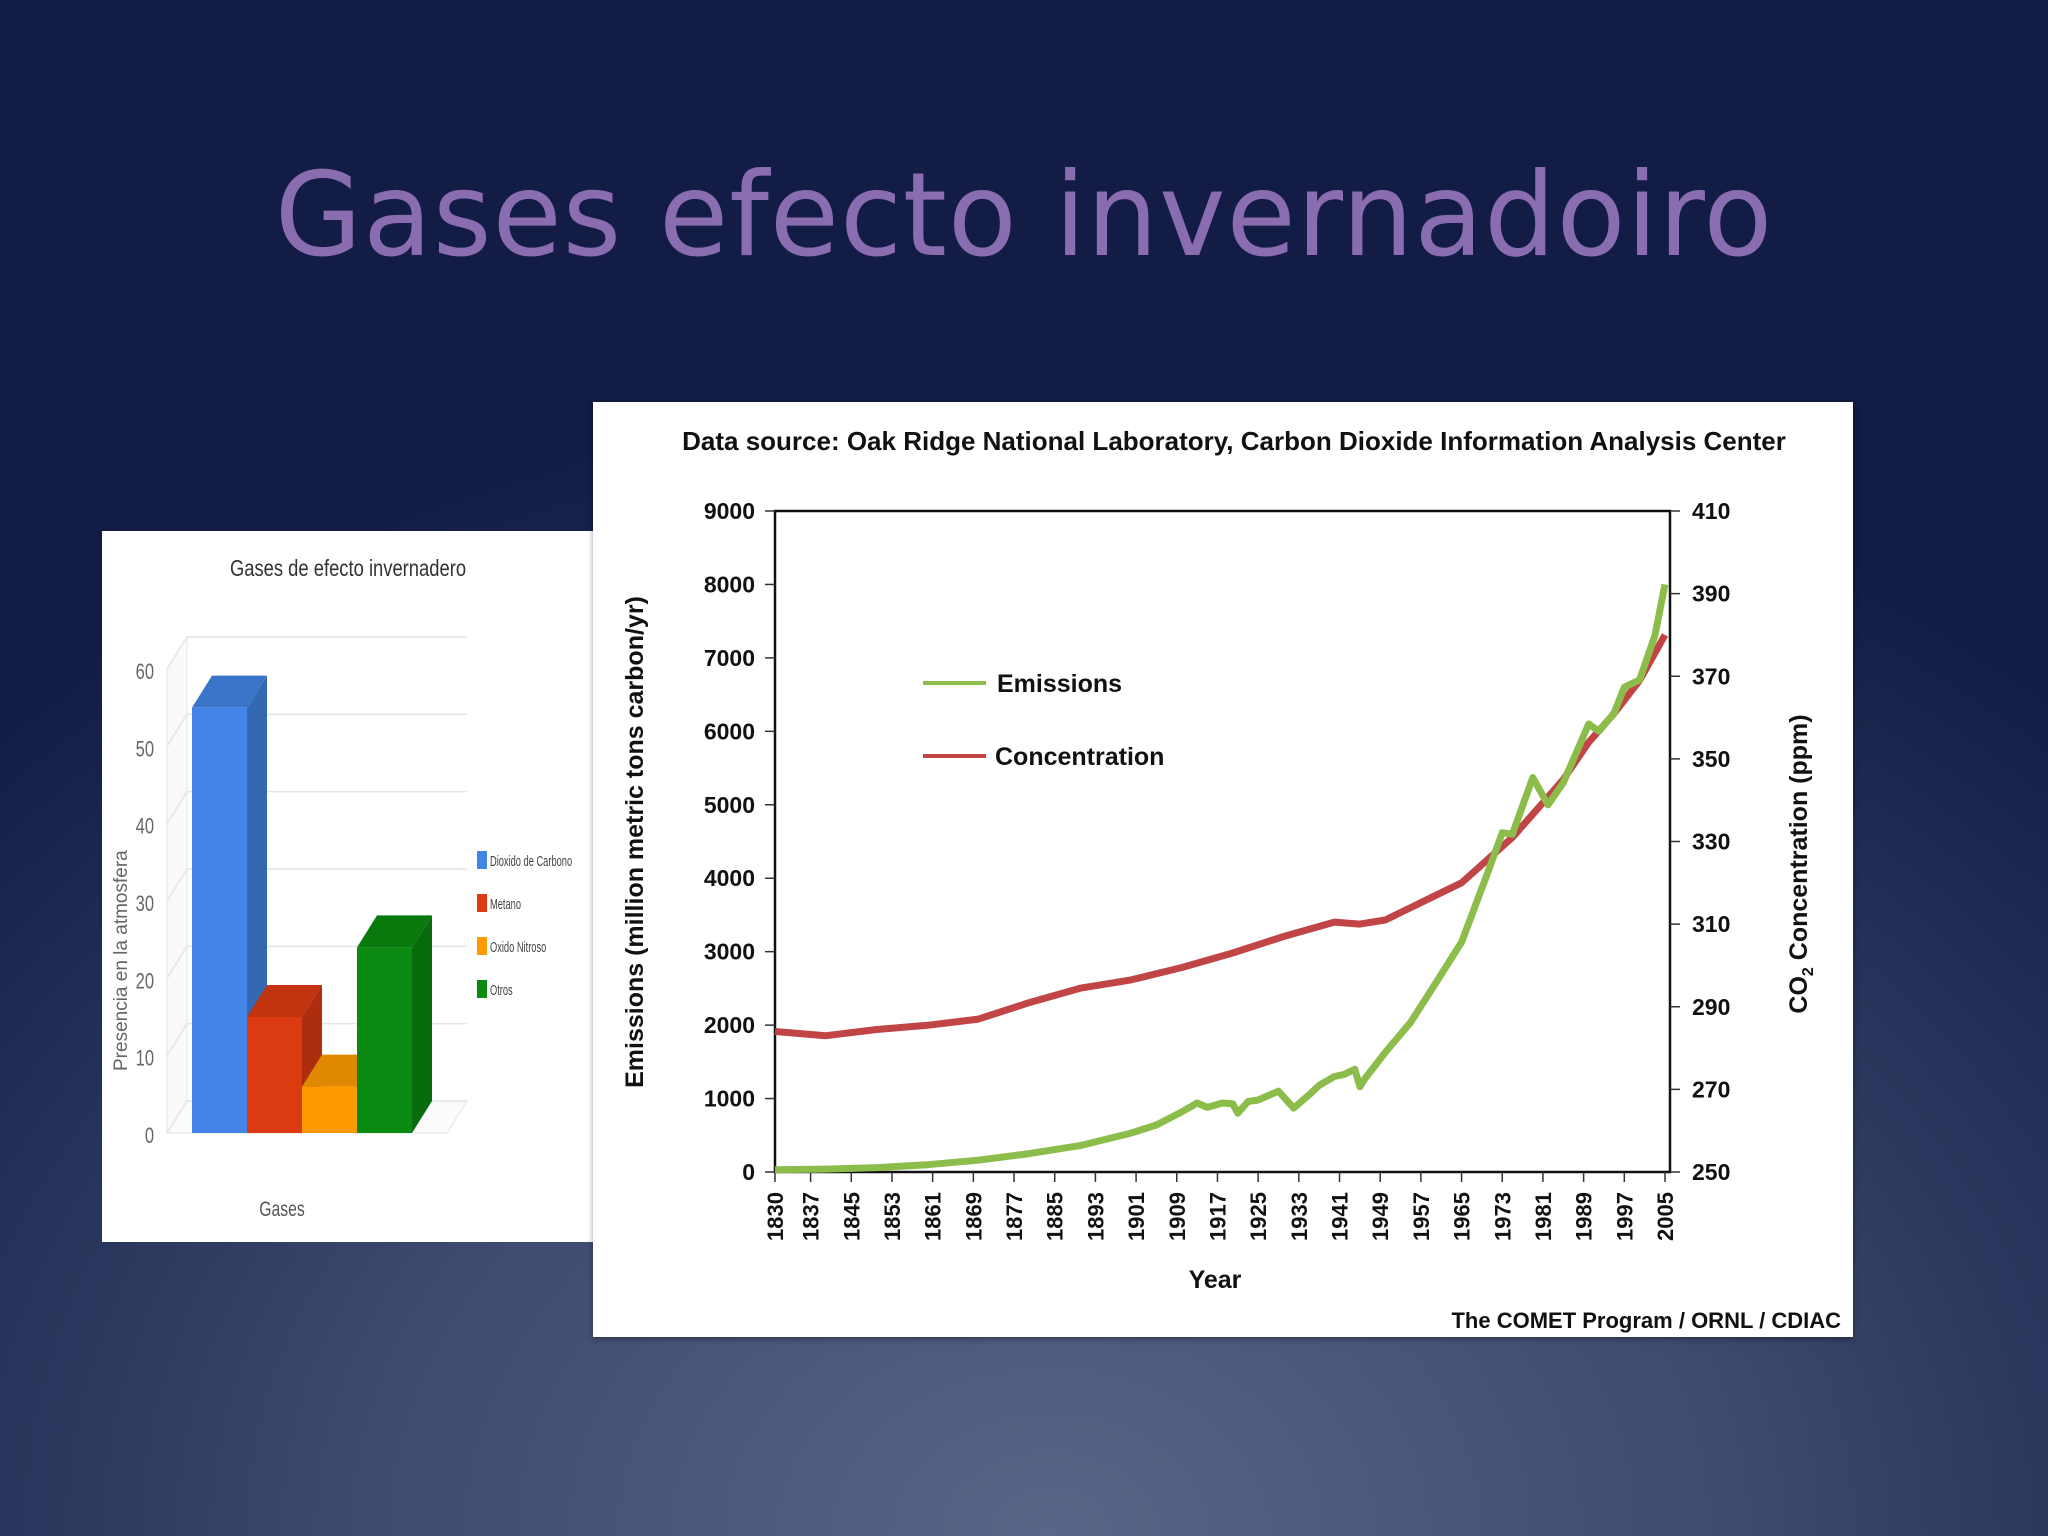 This screenshot has height=1536, width=2048. What do you see at coordinates (1177, 1216) in the screenshot?
I see `x-tick-label: 1909` at bounding box center [1177, 1216].